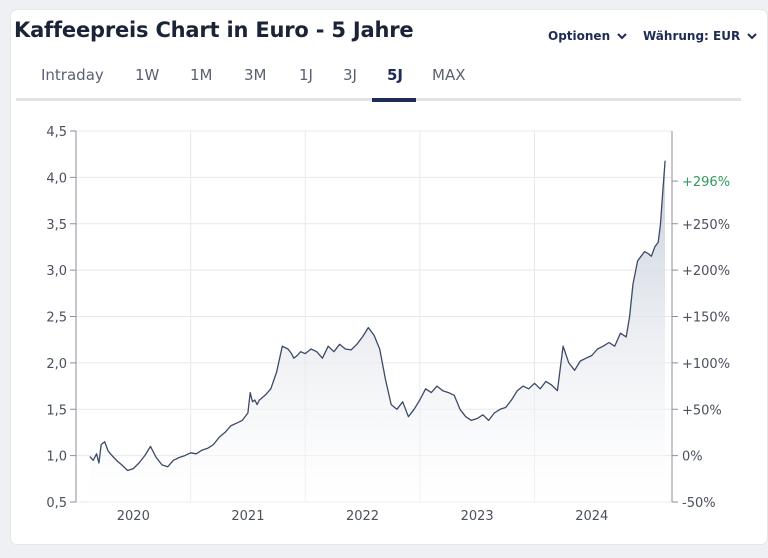 This screenshot has width=768, height=558. What do you see at coordinates (692, 457) in the screenshot?
I see `y2-tick-label: 0%` at bounding box center [692, 457].